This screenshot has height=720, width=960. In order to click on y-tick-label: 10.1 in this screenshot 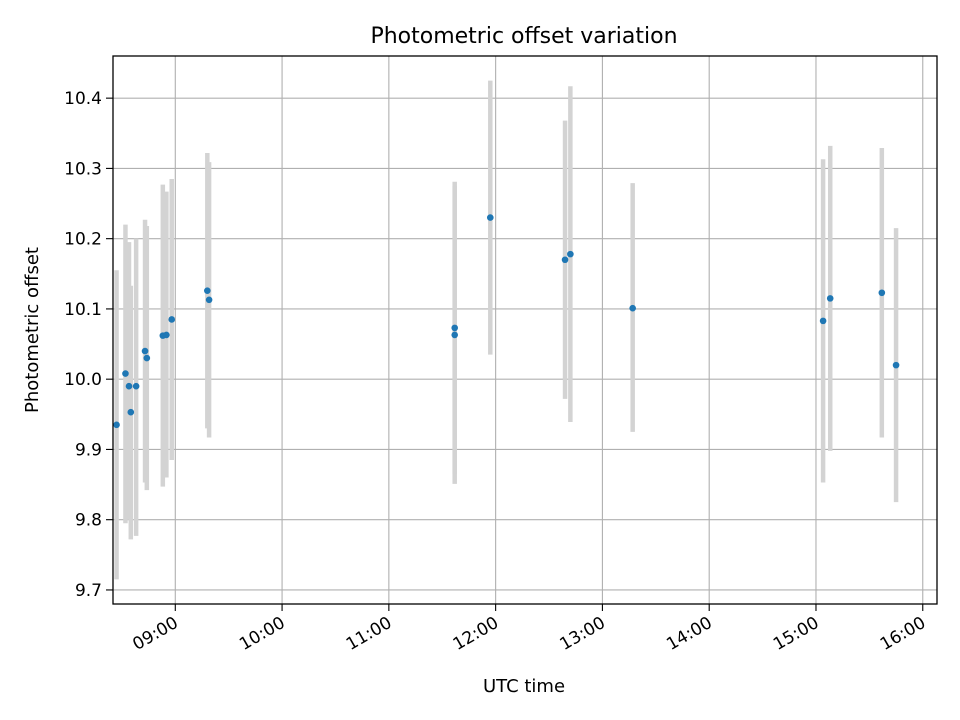, I will do `click(83, 310)`.